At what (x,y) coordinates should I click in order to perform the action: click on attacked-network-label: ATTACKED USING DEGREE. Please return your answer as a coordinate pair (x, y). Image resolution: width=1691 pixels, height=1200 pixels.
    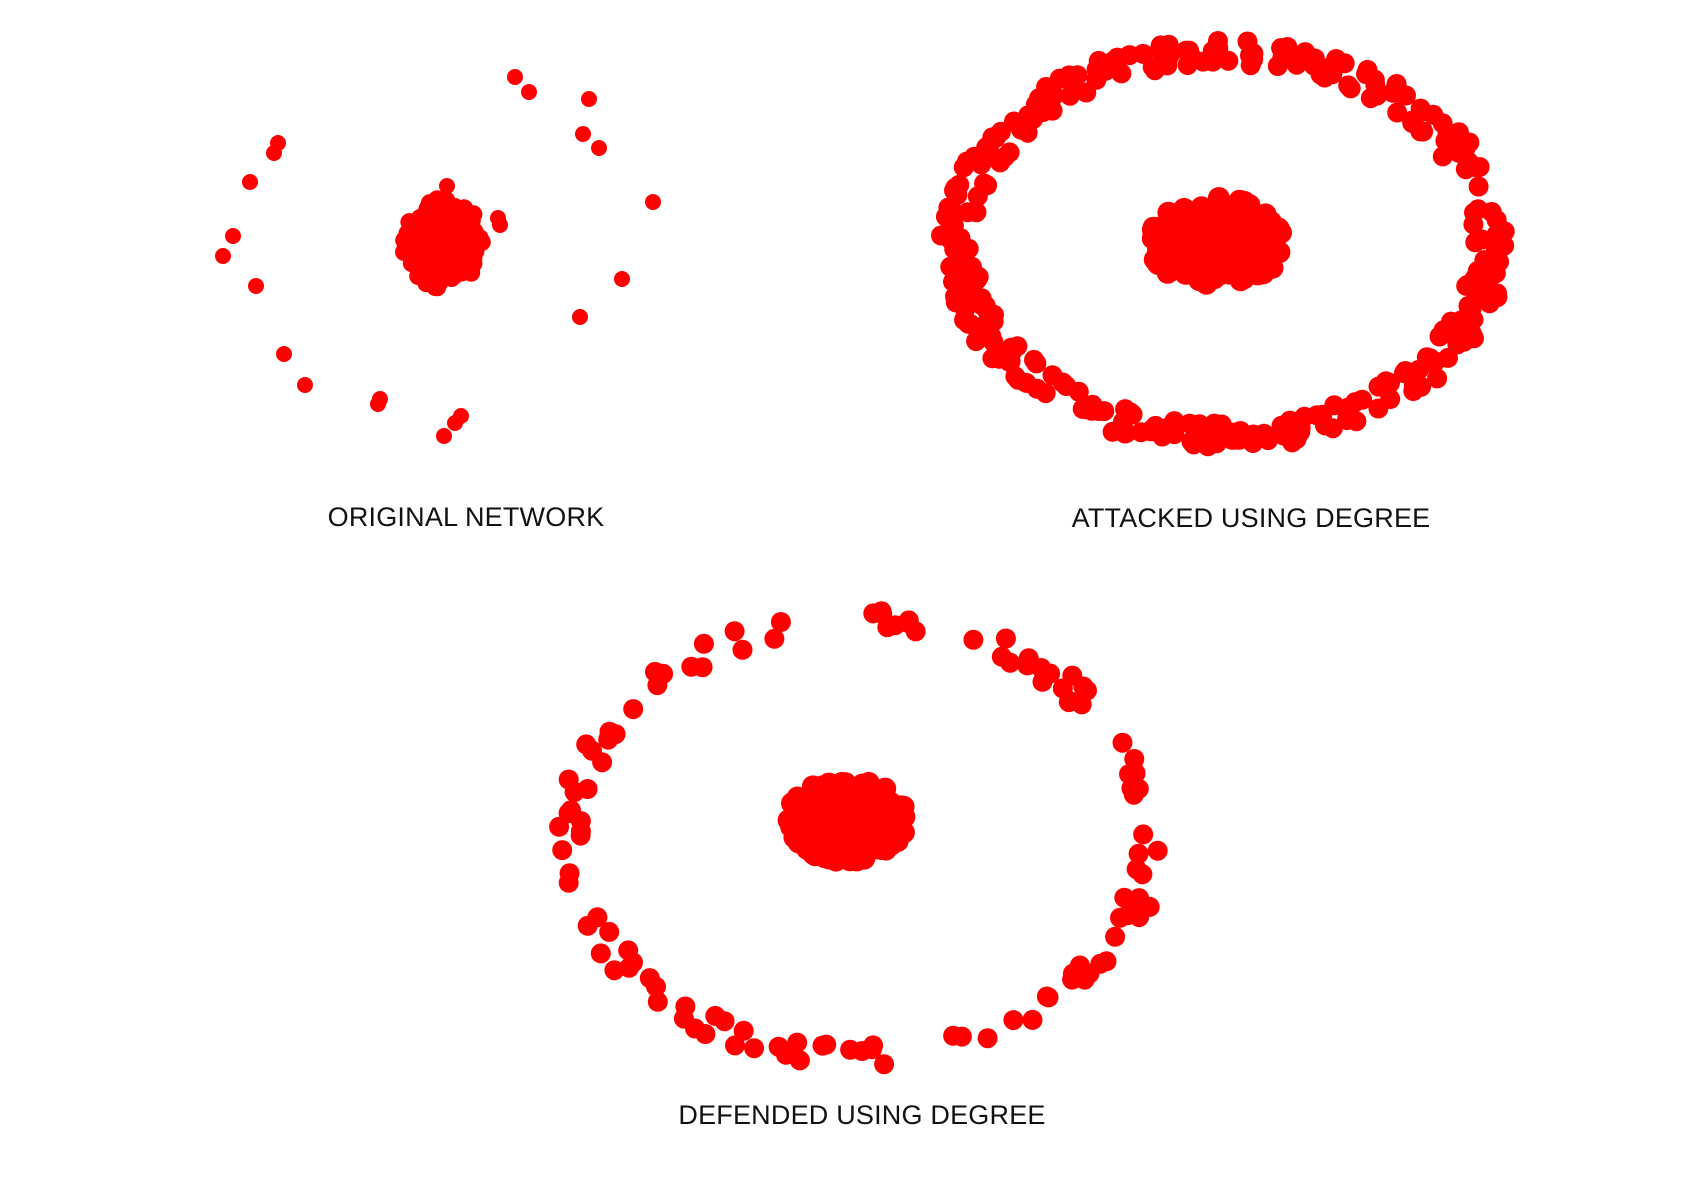
    Looking at the image, I should click on (1251, 518).